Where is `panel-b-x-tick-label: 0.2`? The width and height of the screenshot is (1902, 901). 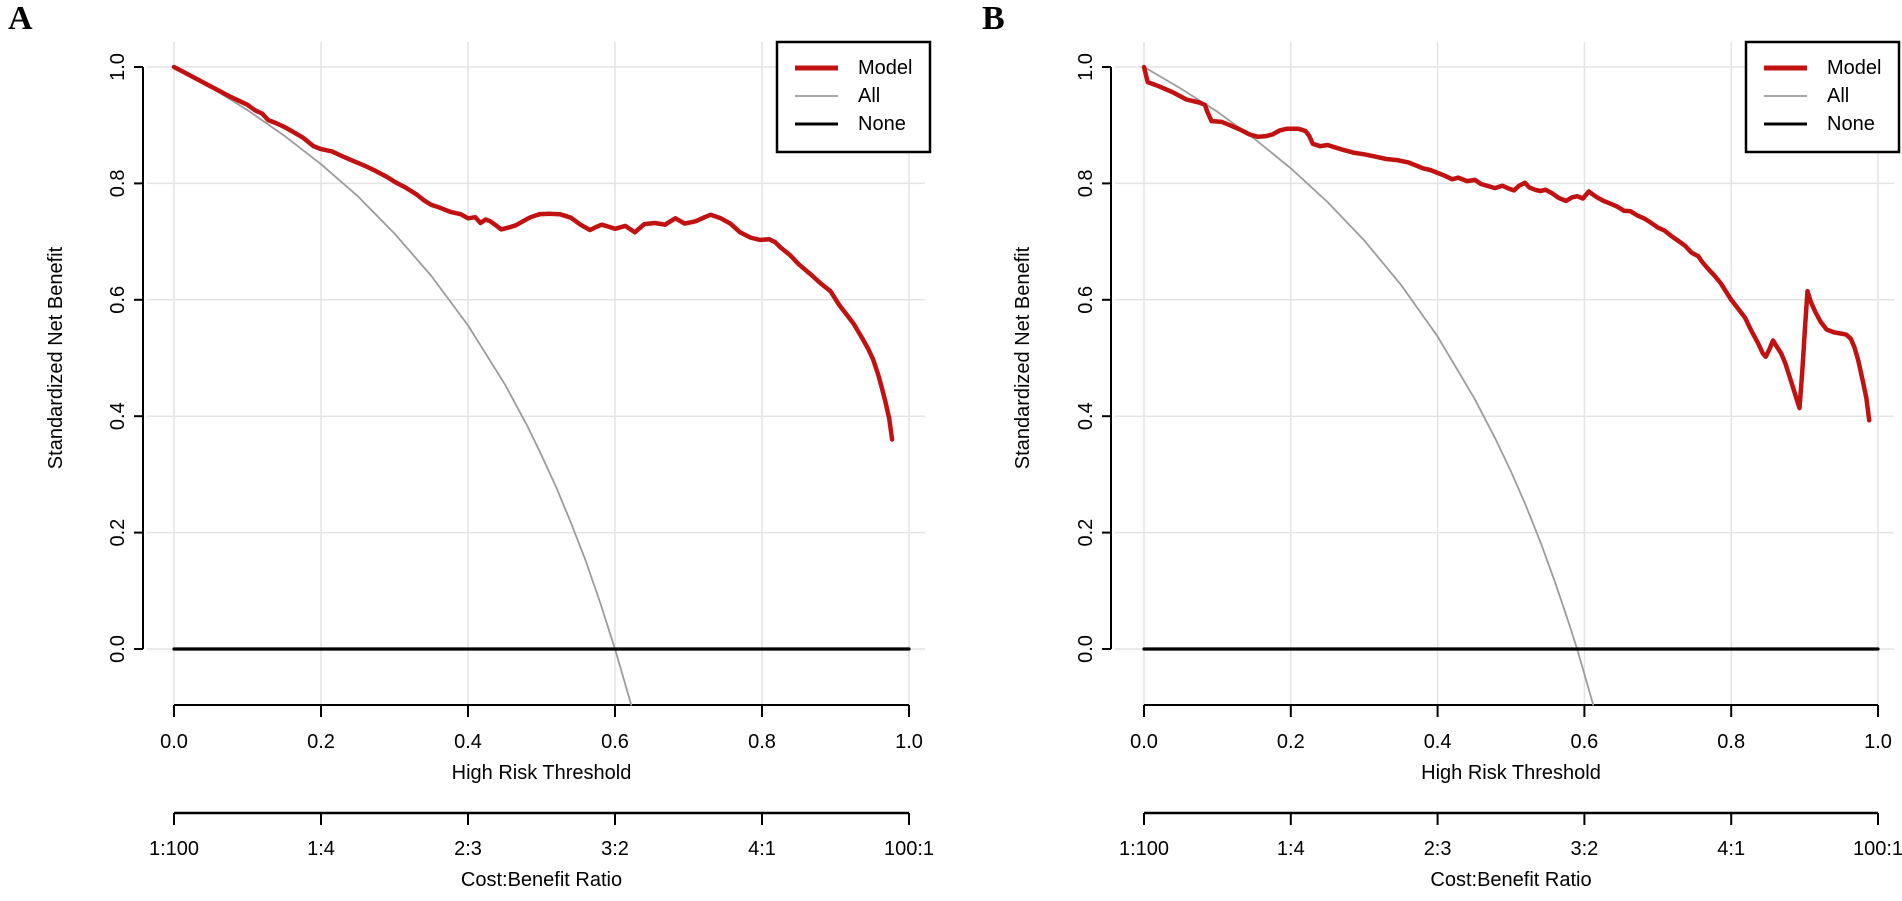
panel-b-x-tick-label: 0.2 is located at coordinates (1291, 742).